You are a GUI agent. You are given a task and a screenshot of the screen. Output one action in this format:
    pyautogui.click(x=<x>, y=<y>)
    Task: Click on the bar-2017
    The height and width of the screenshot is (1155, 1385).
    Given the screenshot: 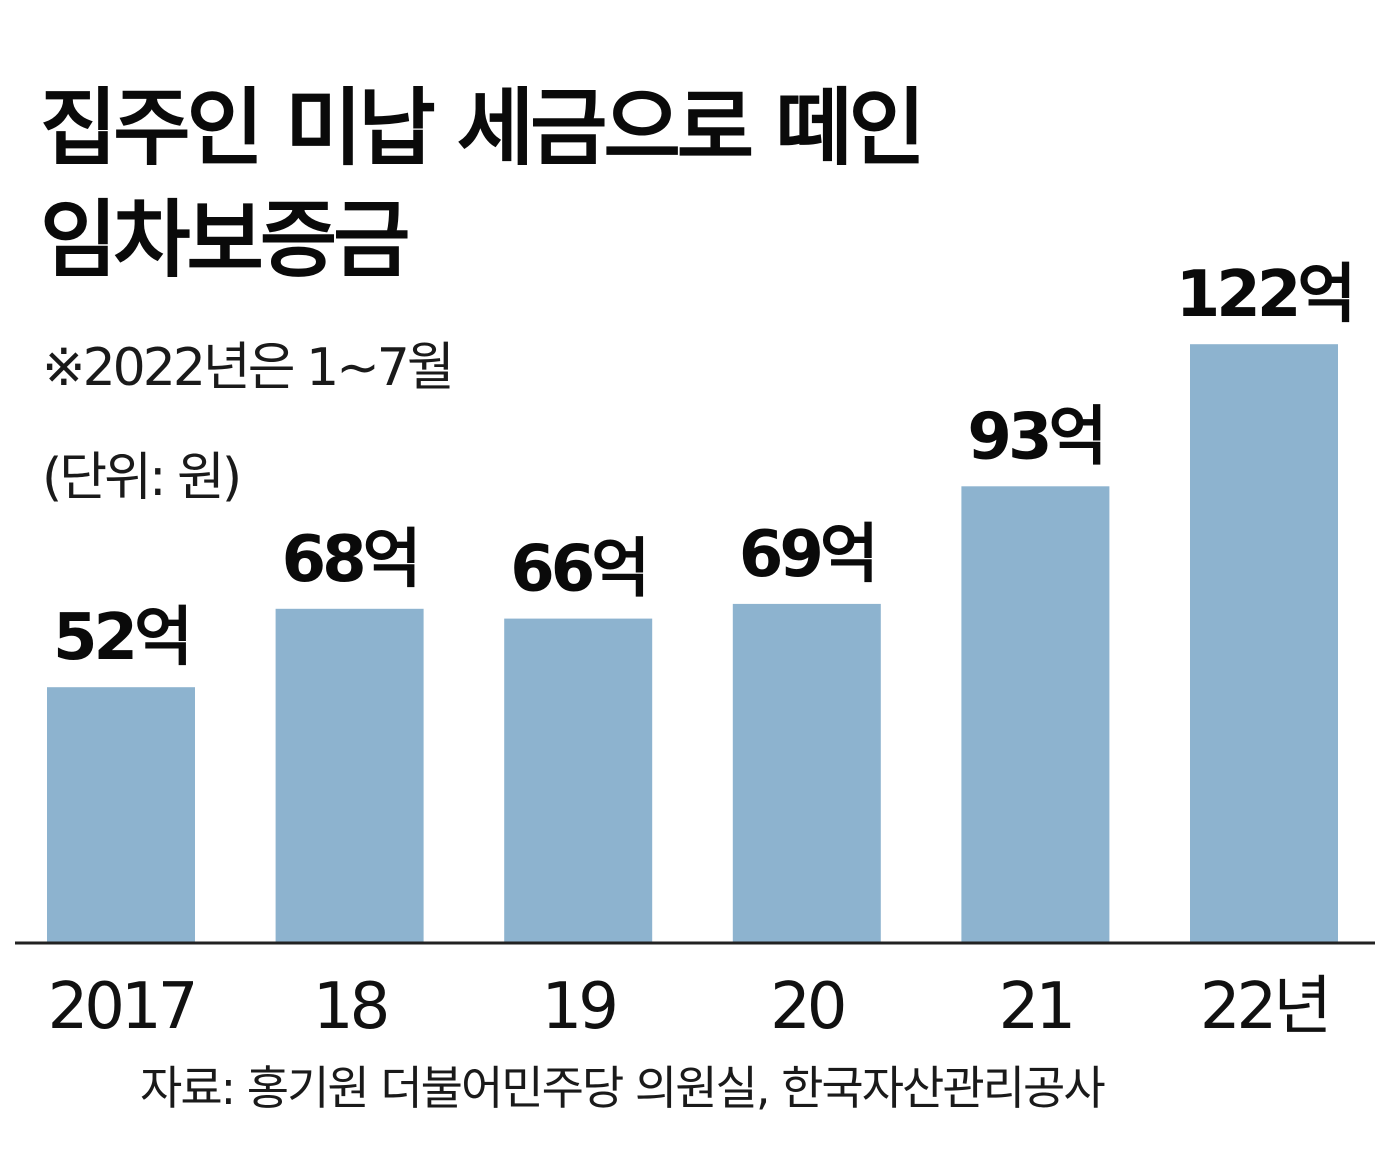 What is the action you would take?
    pyautogui.click(x=121, y=814)
    